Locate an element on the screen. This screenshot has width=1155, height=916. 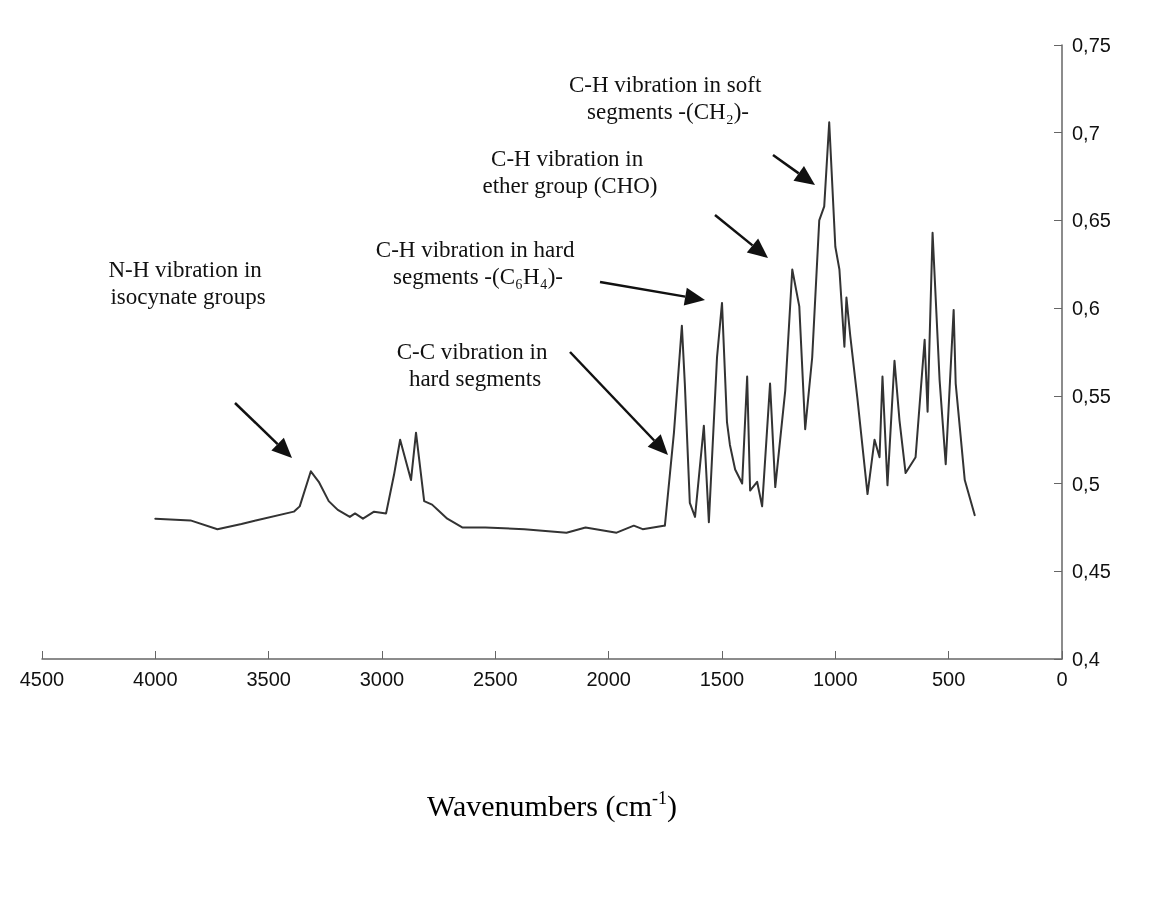
y-tick-label: 0,45 is located at coordinates (1091, 571).